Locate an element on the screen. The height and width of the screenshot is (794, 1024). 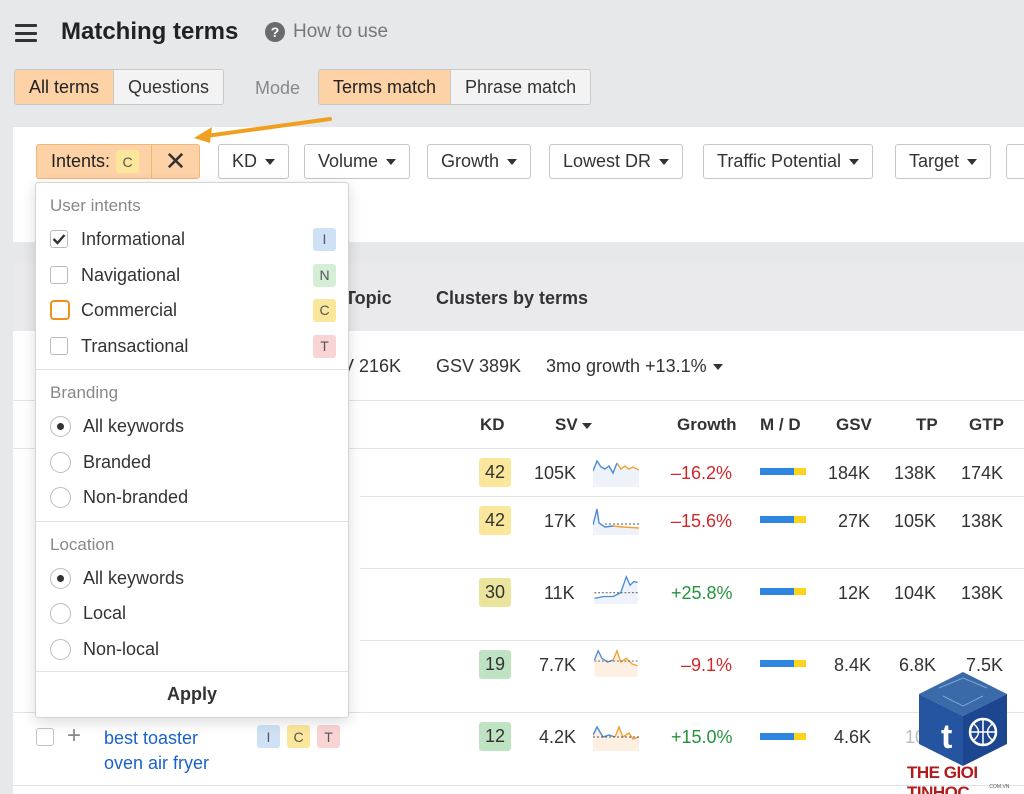
add-plus-icon: + is located at coordinates (74, 735).